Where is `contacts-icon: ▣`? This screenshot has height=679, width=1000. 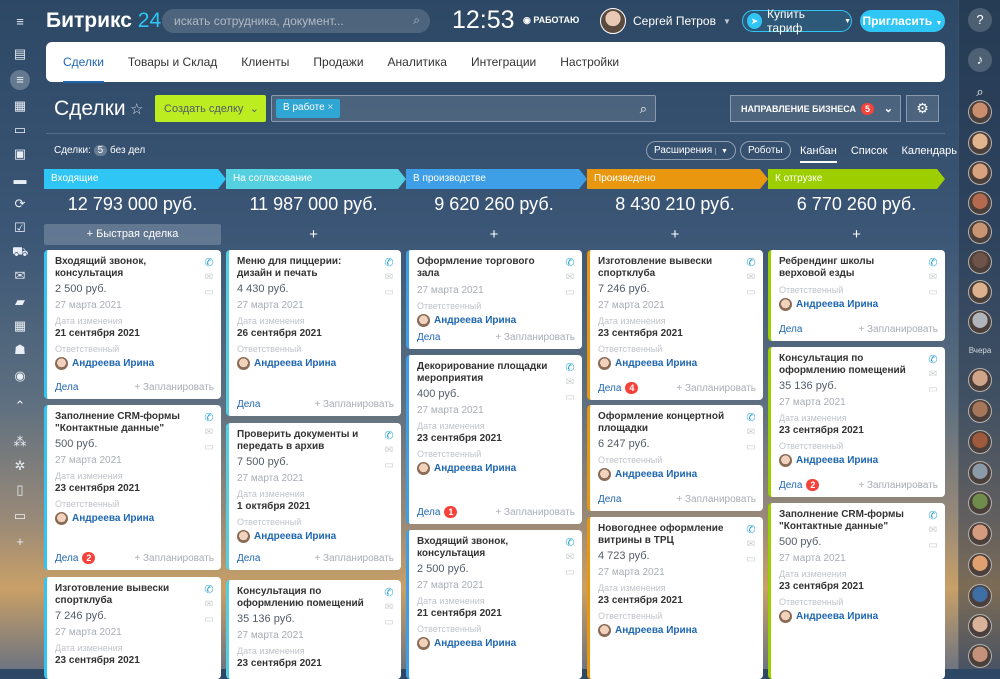 contacts-icon: ▣ is located at coordinates (20, 153).